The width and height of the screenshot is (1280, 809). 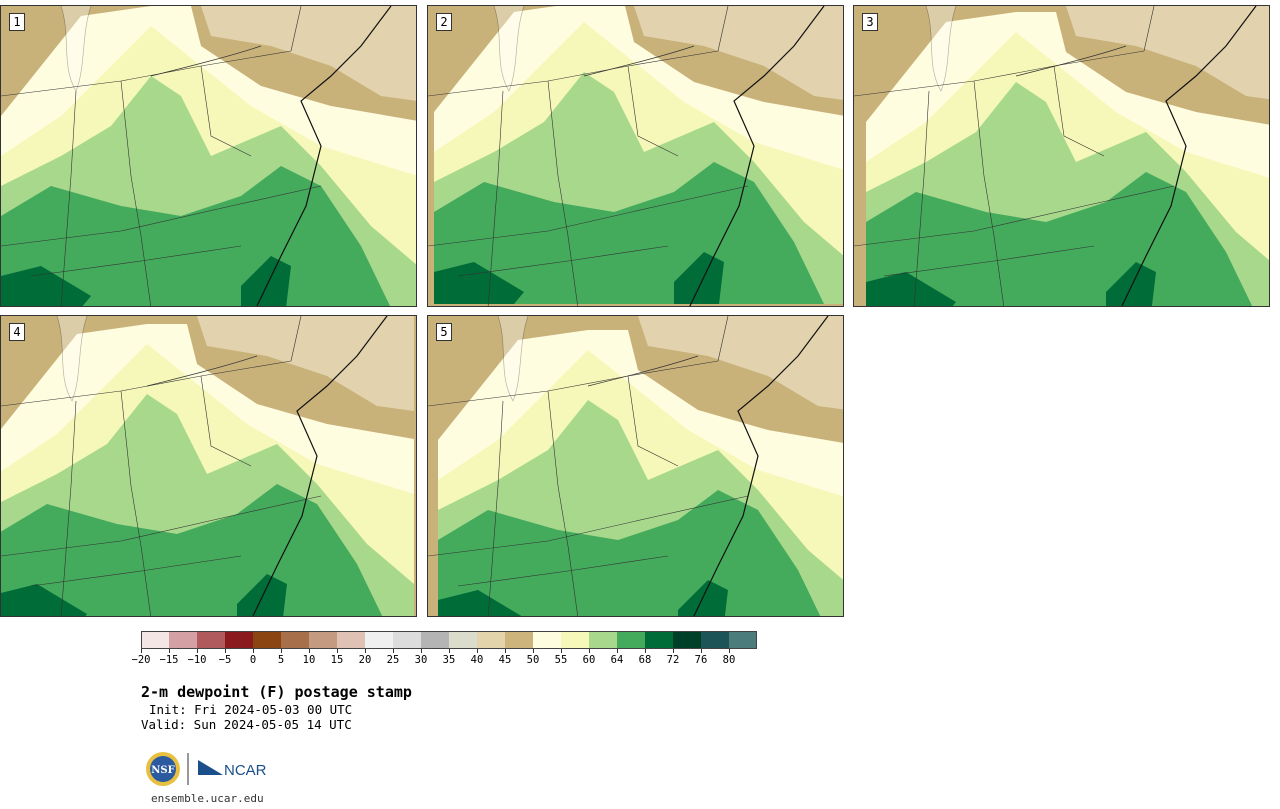 What do you see at coordinates (17, 332) in the screenshot?
I see `panel-number: 4` at bounding box center [17, 332].